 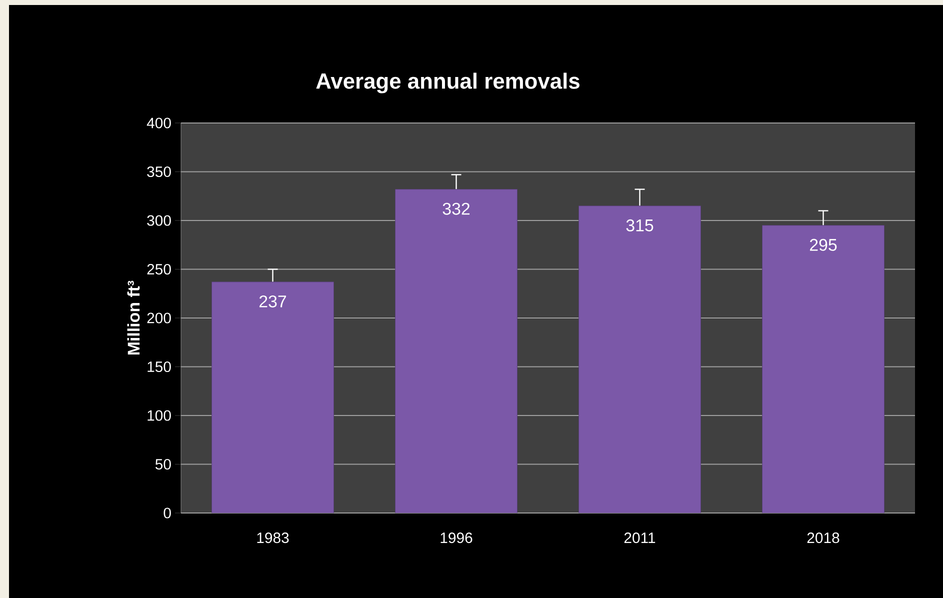 What do you see at coordinates (823, 244) in the screenshot?
I see `data-label: 295` at bounding box center [823, 244].